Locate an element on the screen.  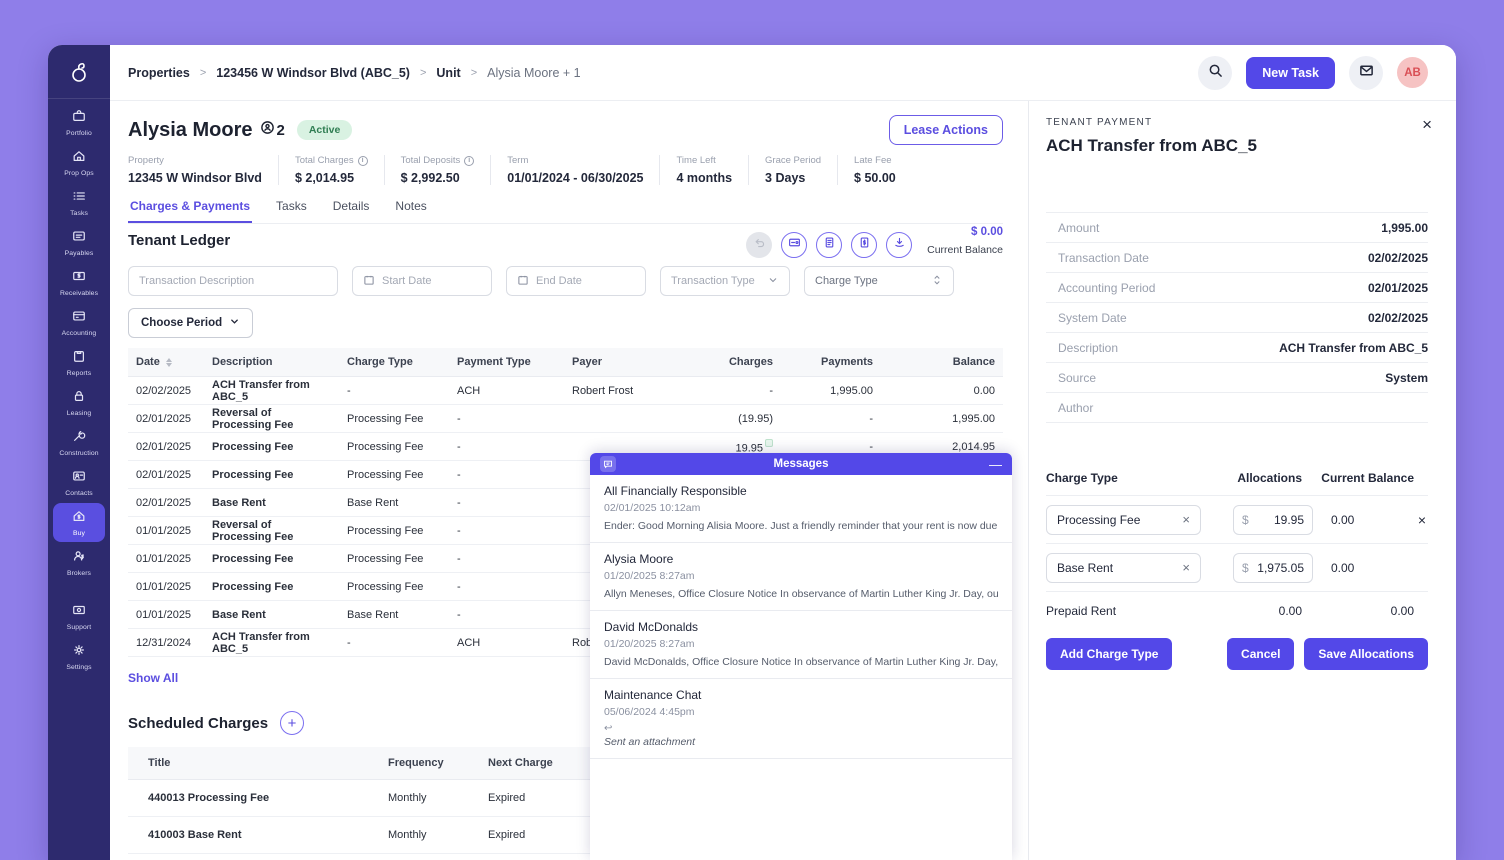
undo-button is located at coordinates (759, 245).